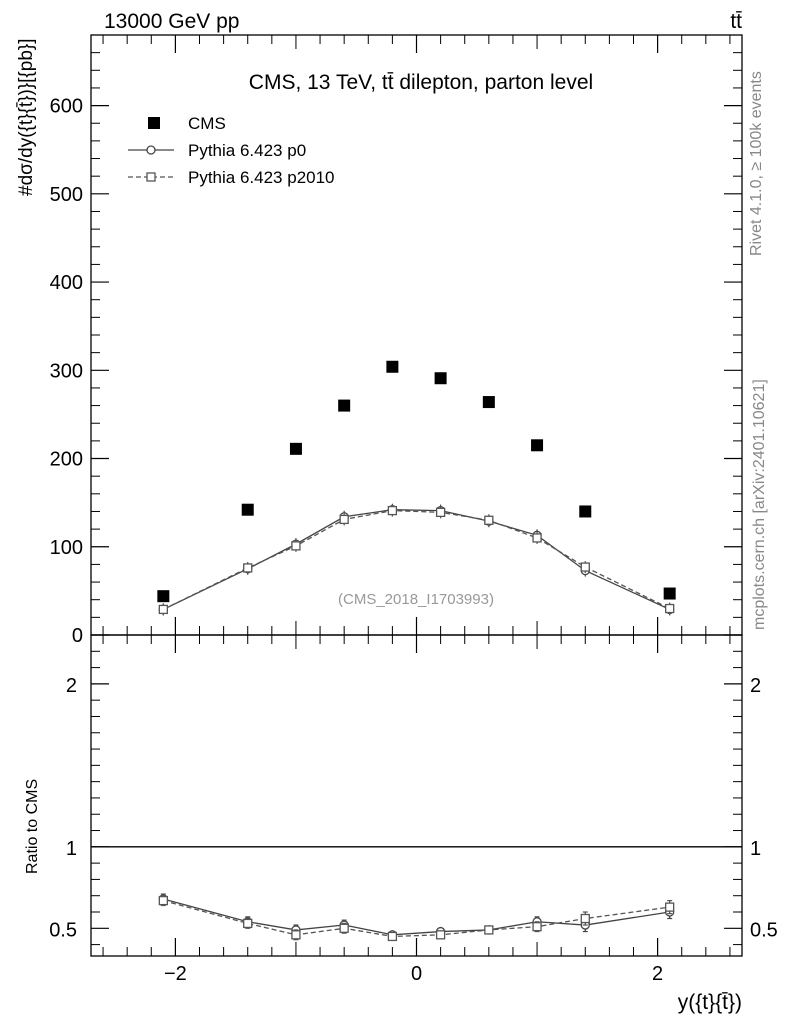 The image size is (786, 1024). What do you see at coordinates (71, 686) in the screenshot?
I see `ratio-y-tick-label: 2` at bounding box center [71, 686].